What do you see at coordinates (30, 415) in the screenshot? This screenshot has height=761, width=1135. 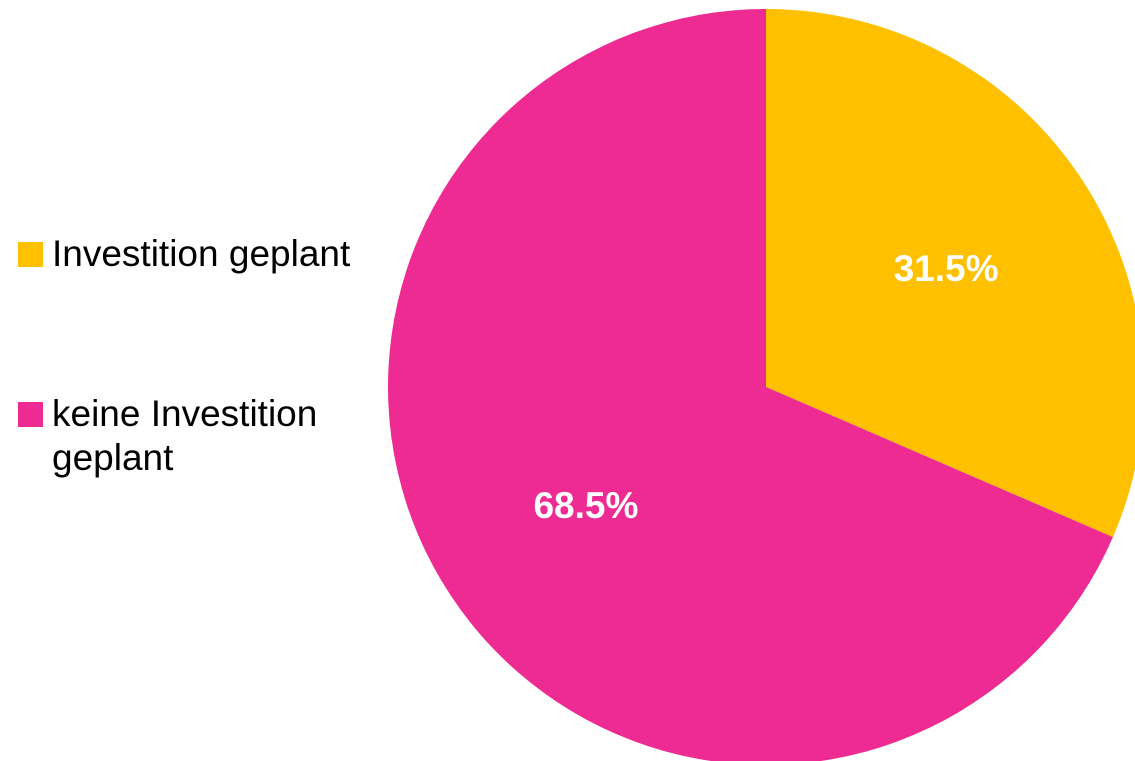 I see `legend-swatch-keine-investition-geplant` at bounding box center [30, 415].